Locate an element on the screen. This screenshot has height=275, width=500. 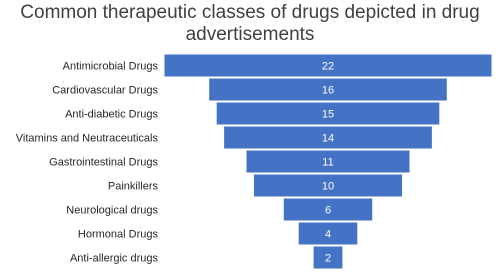
data-label: 4 is located at coordinates (328, 234).